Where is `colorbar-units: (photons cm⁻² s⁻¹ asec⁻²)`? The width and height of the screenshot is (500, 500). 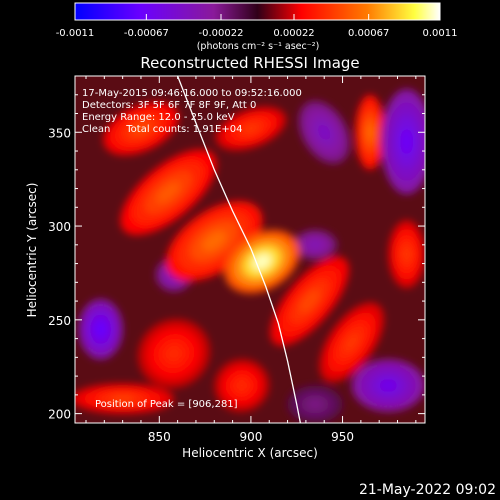
colorbar-units: (photons cm⁻² s⁻¹ asec⁻²) is located at coordinates (258, 46).